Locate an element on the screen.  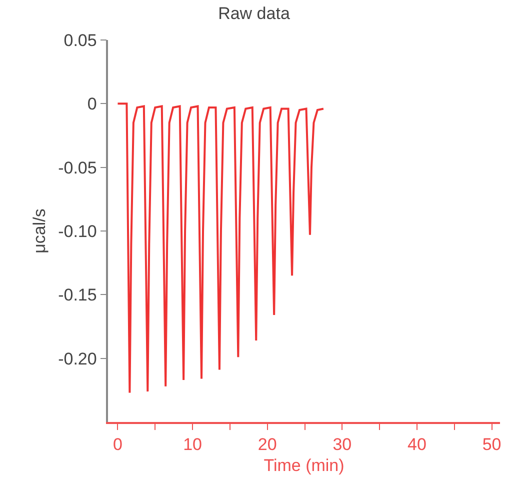
y-tick-label: 0.05 is located at coordinates (80, 40).